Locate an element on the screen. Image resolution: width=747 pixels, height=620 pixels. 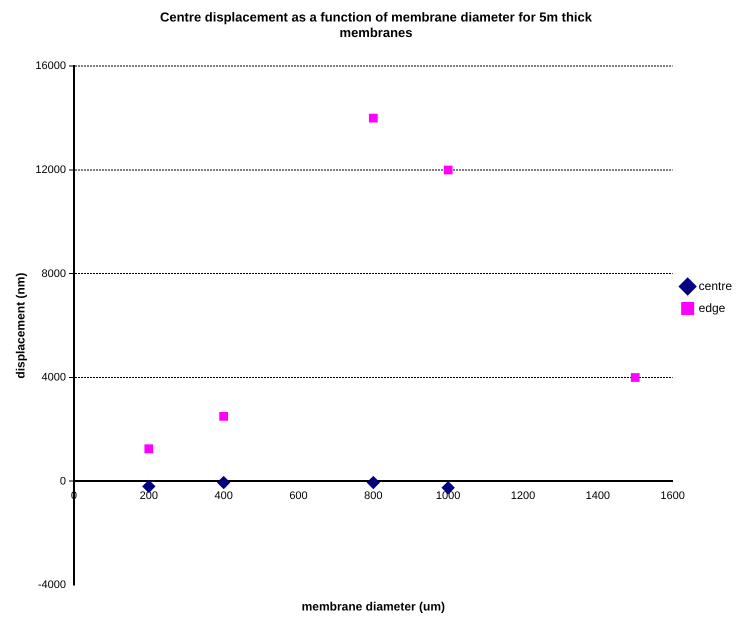
y-tick-label: 4000 is located at coordinates (54, 378).